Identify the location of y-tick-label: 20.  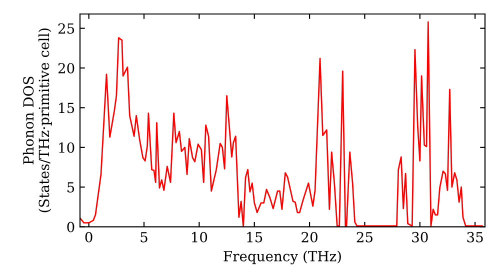
(66, 68).